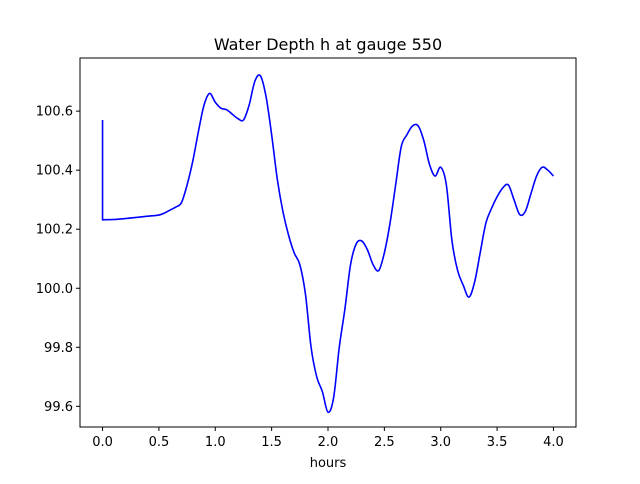  Describe the element at coordinates (384, 442) in the screenshot. I see `x-tick-label: 2.5` at that location.